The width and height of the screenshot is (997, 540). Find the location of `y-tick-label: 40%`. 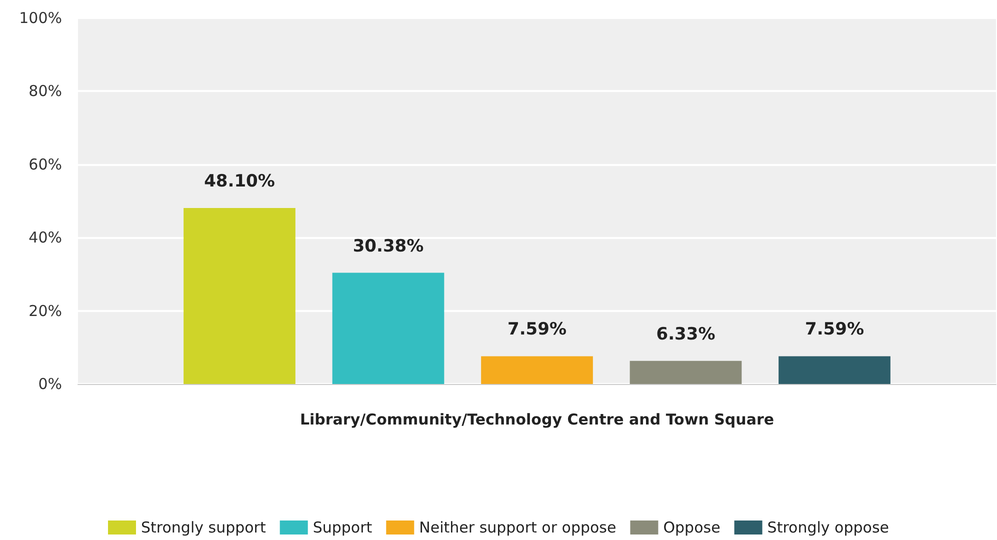

y-tick-label: 40% is located at coordinates (45, 237).